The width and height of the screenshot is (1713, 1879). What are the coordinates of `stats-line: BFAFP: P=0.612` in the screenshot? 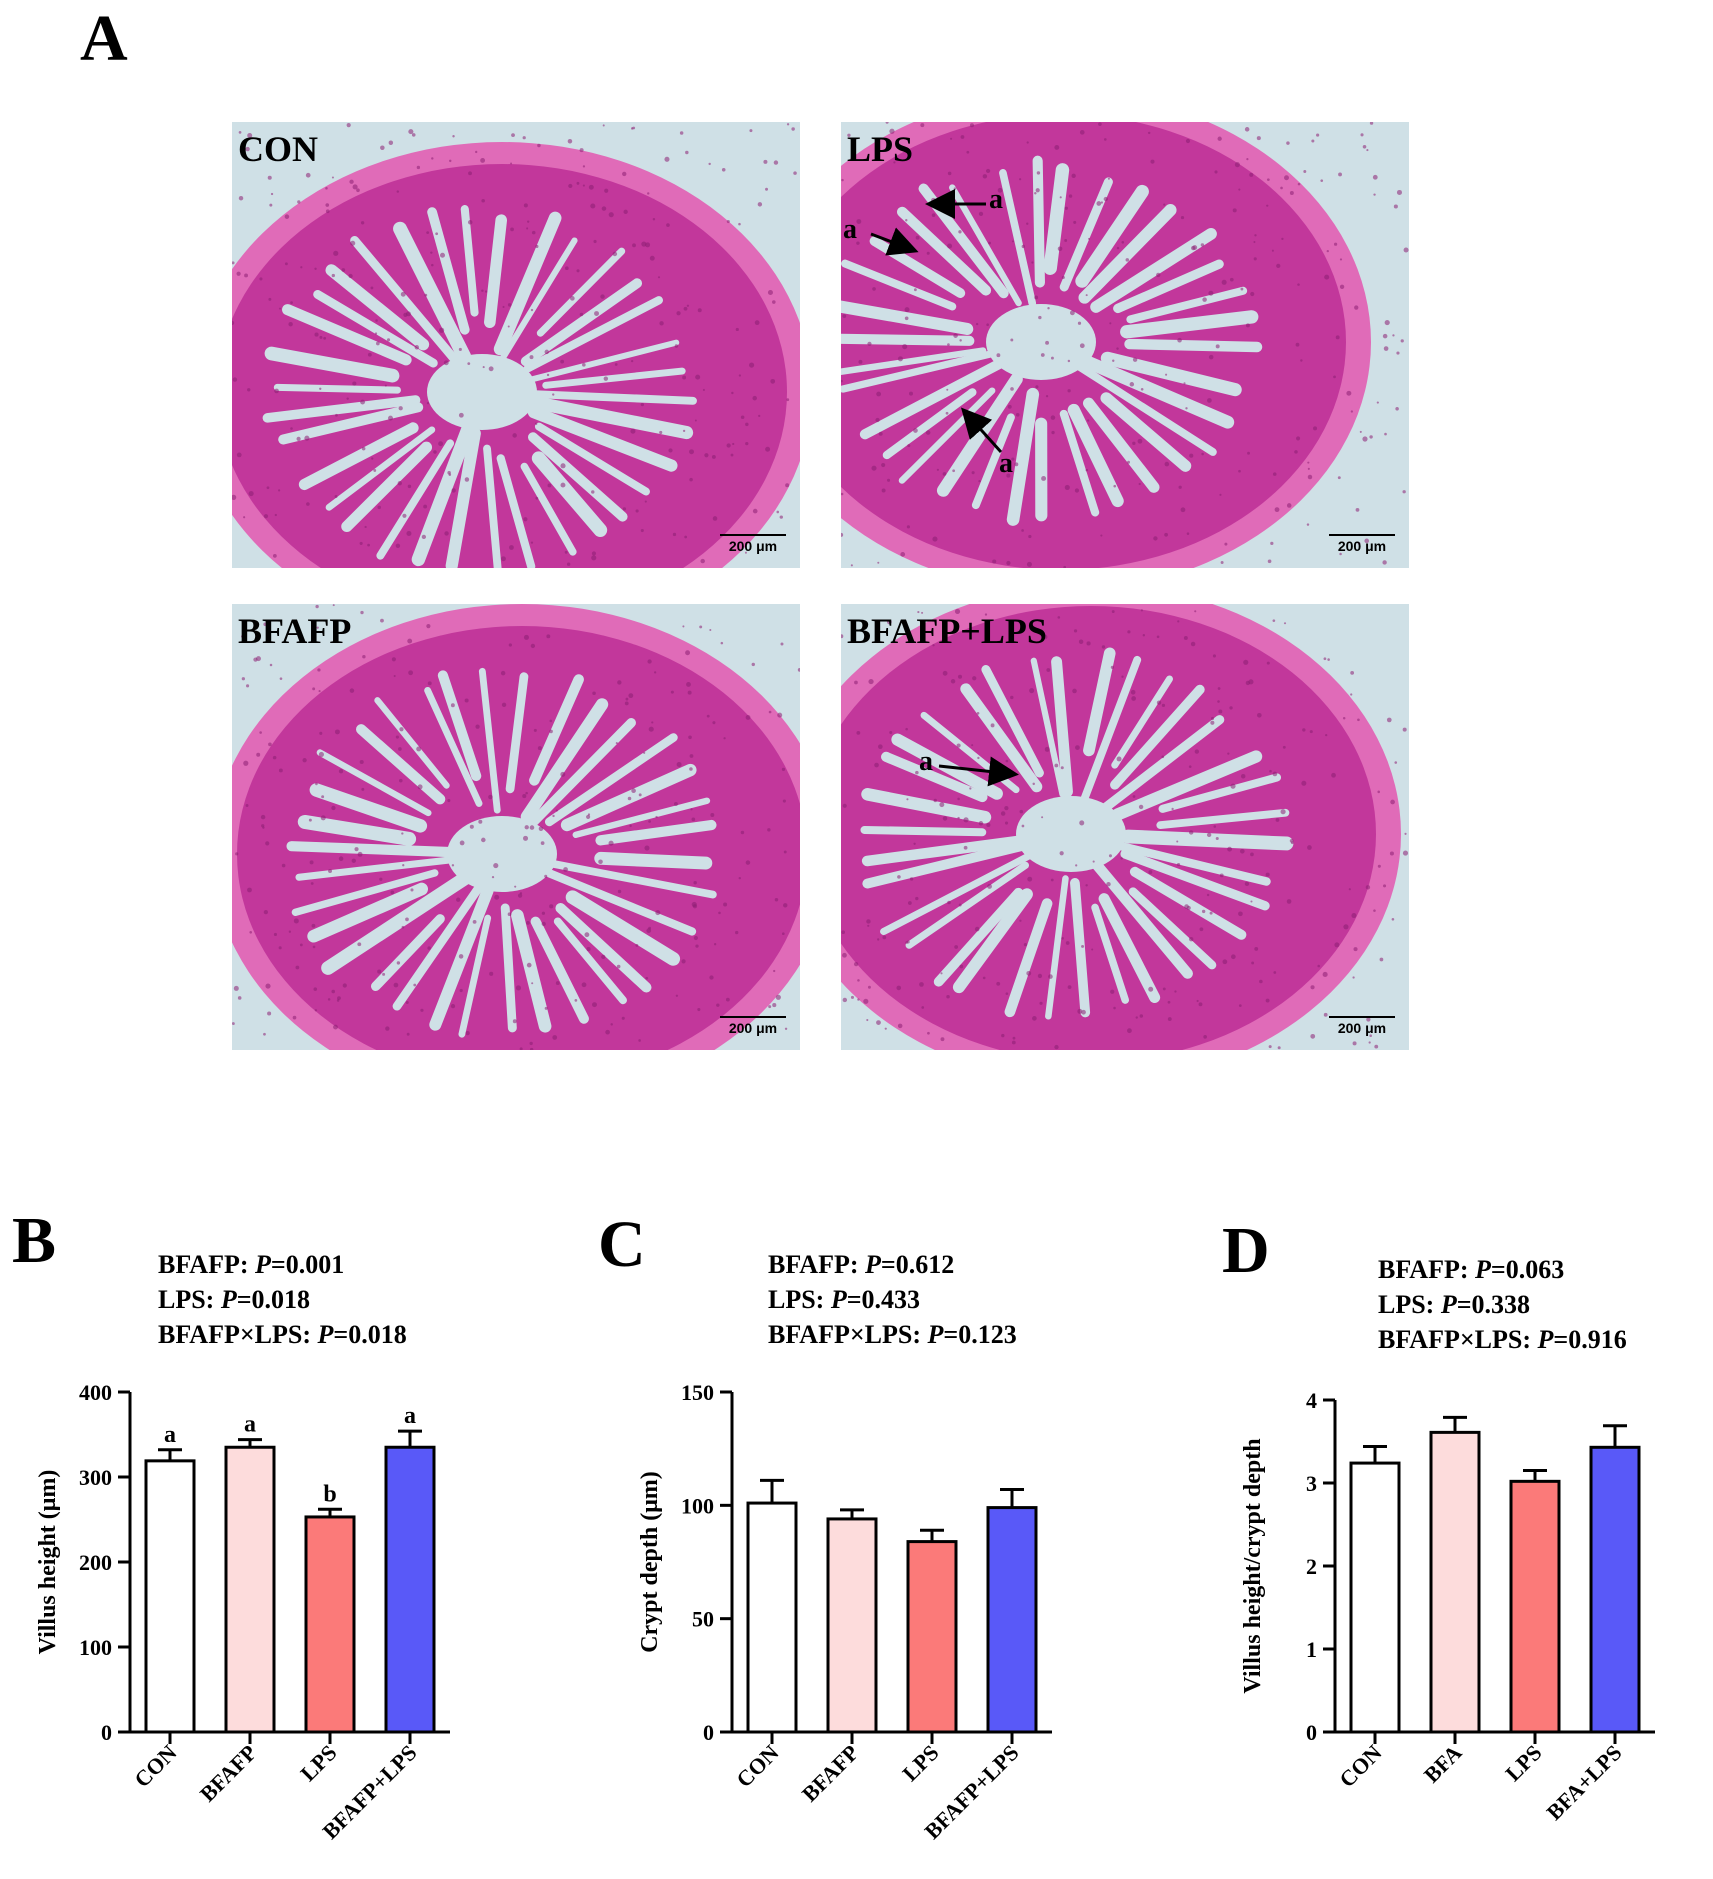 It's located at (861, 1264).